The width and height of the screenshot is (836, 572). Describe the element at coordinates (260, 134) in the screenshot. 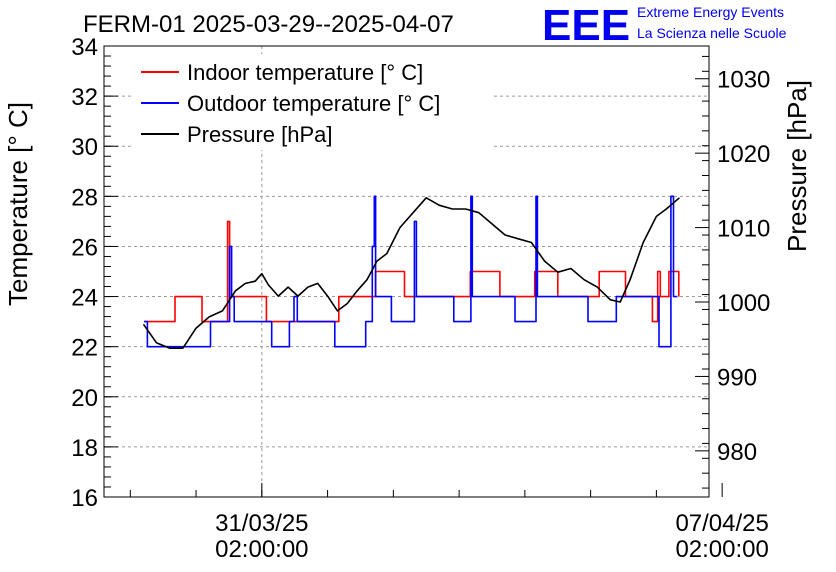

I see `legend-label: Pressure [hPa]` at that location.